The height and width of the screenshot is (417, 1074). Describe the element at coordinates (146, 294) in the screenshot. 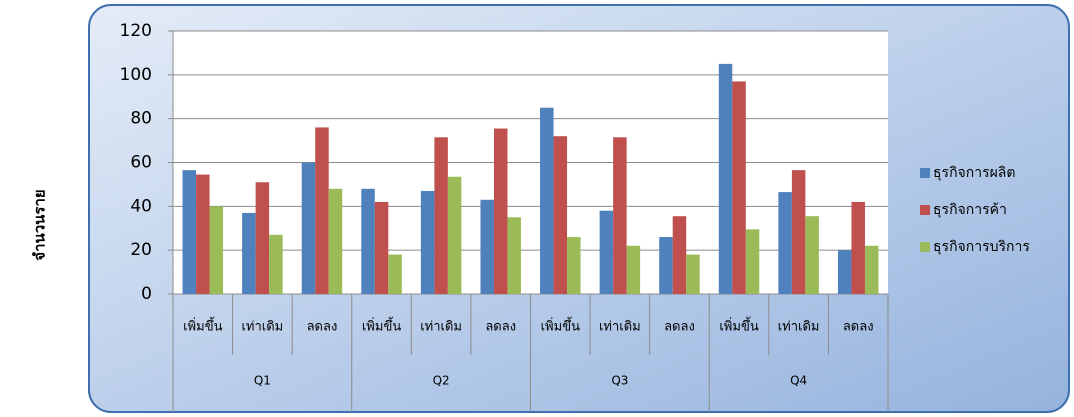

I see `y-tick-label: 0` at that location.